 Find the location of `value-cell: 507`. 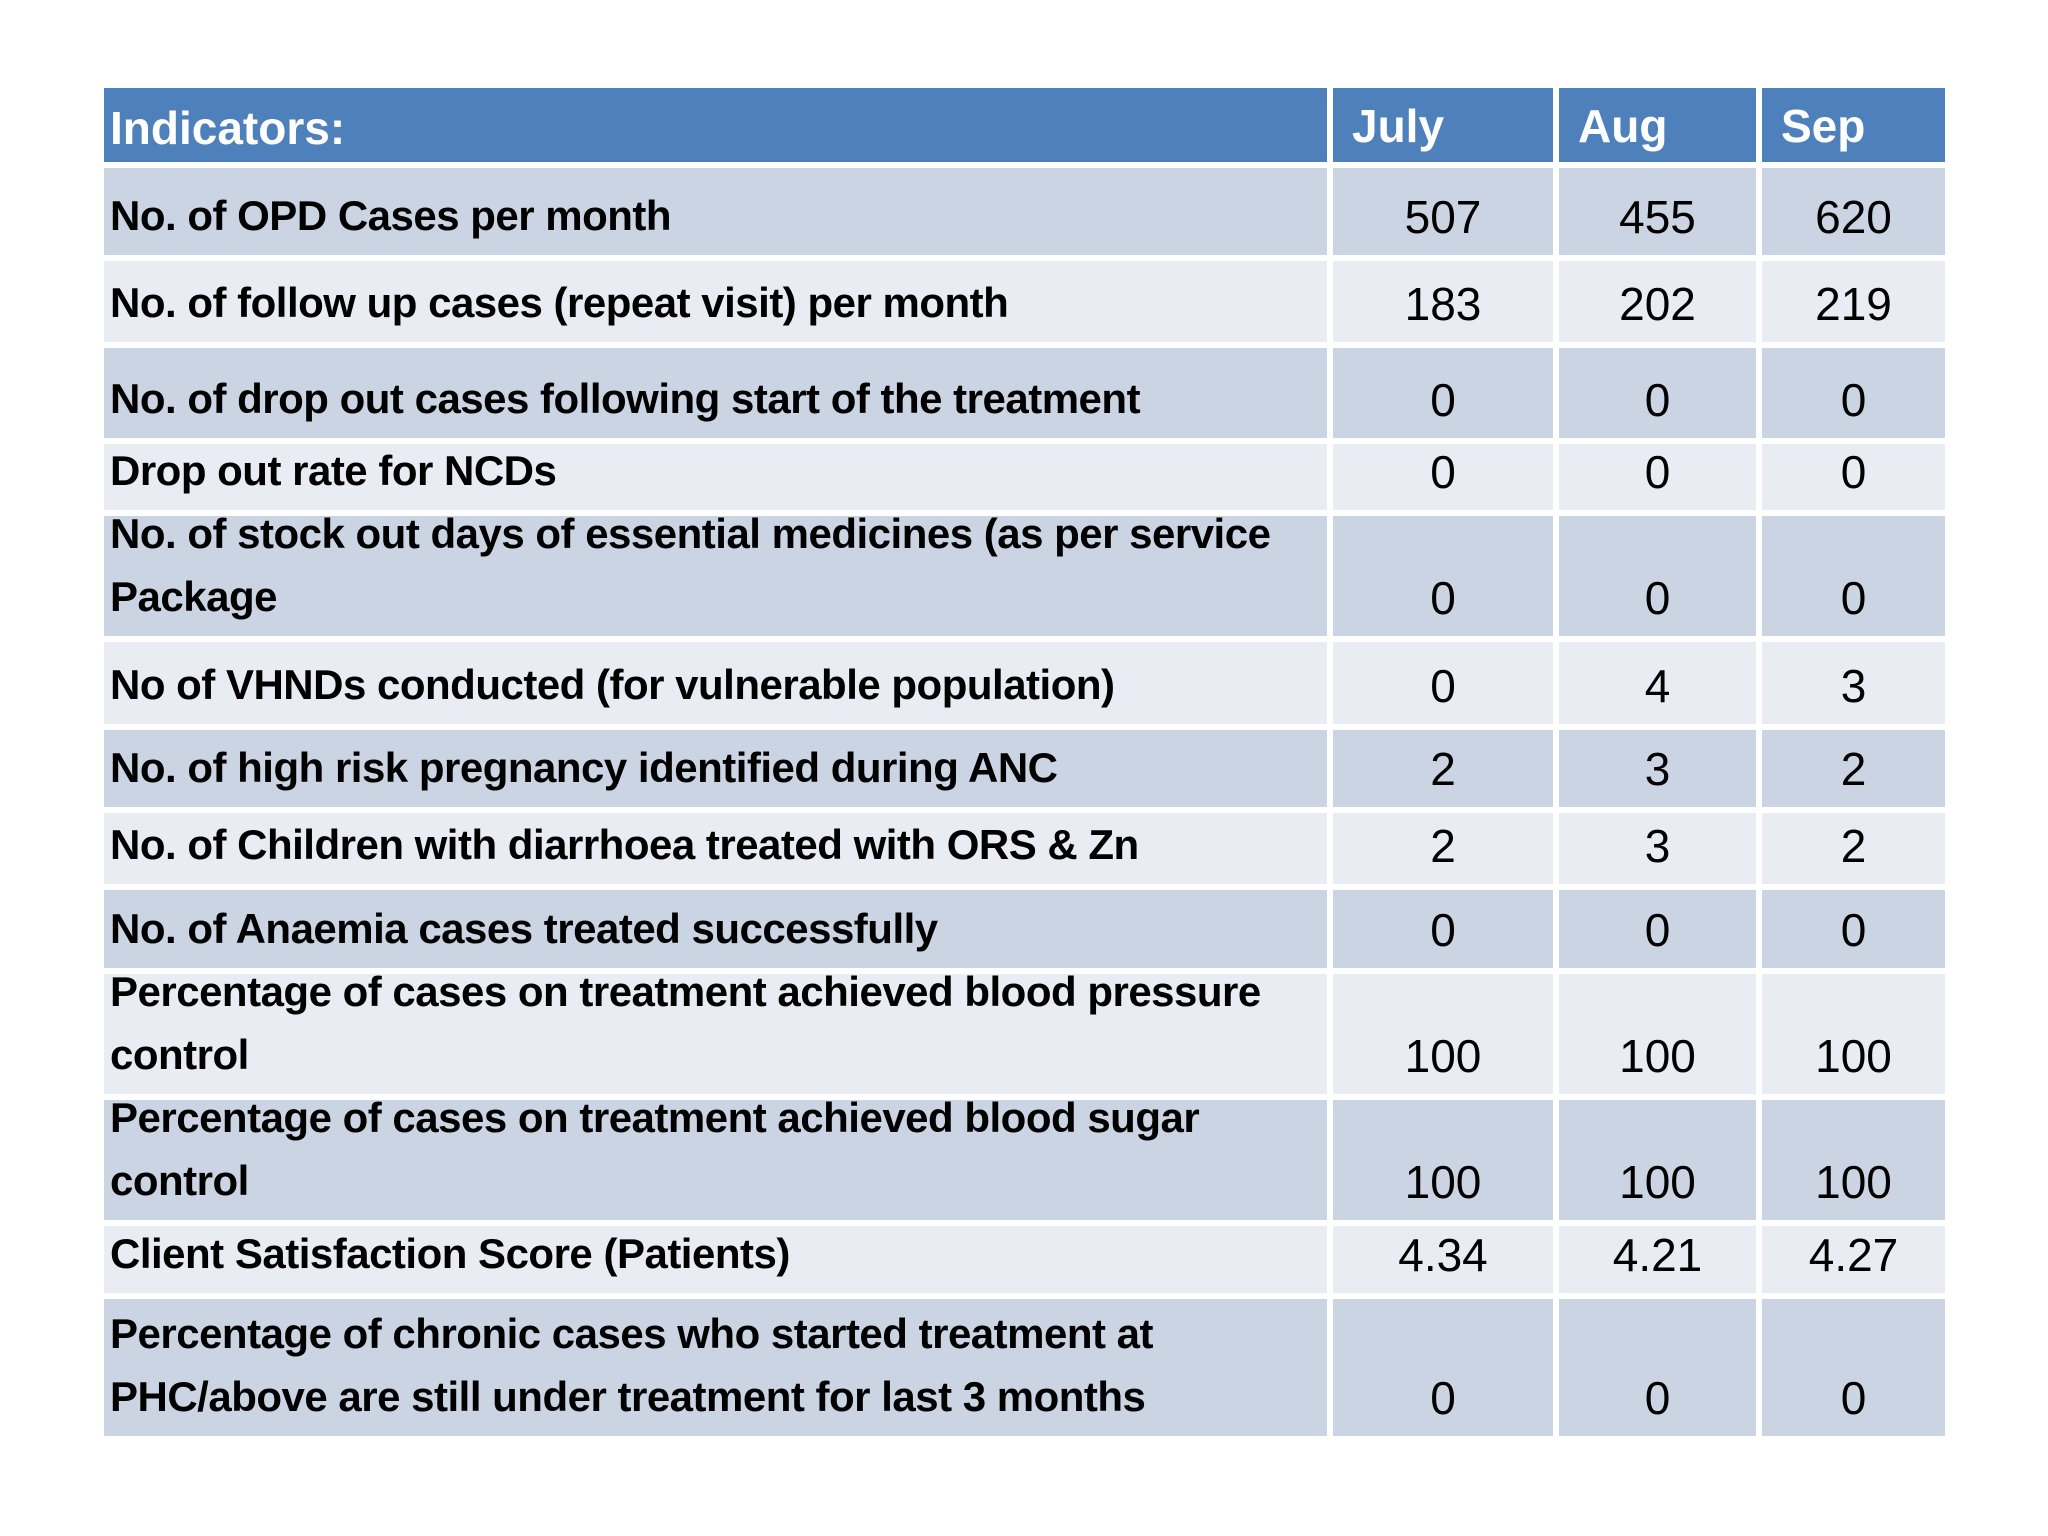

value-cell: 507 is located at coordinates (1443, 211).